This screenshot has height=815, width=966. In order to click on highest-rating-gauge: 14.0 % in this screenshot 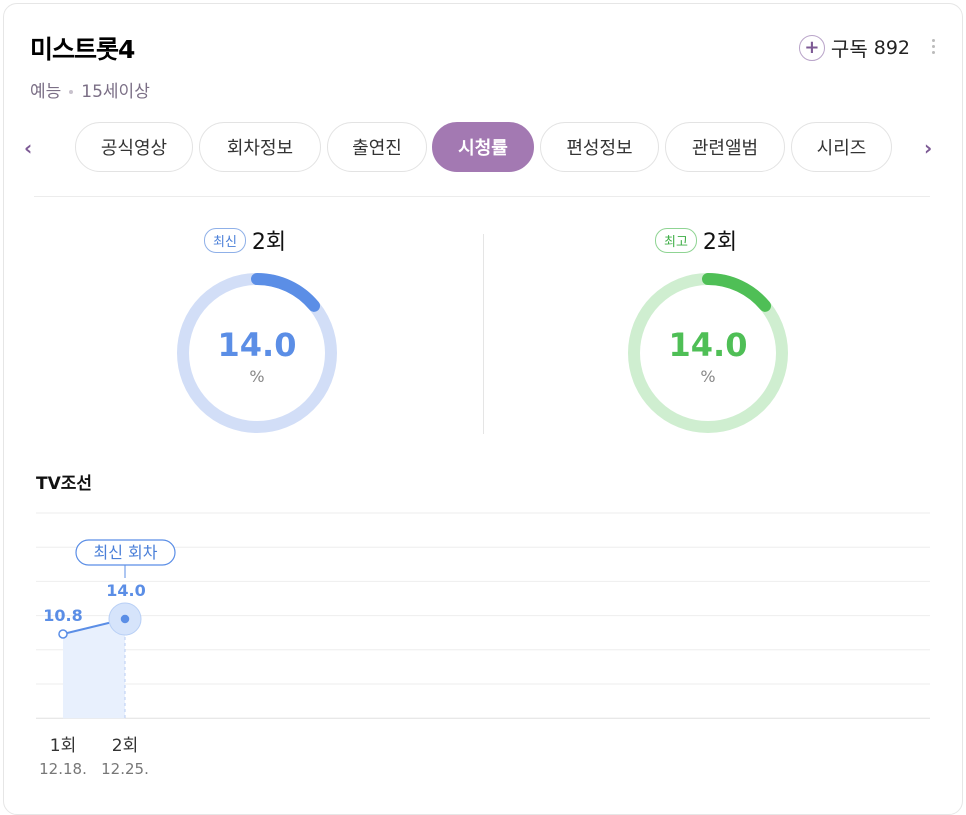, I will do `click(708, 353)`.